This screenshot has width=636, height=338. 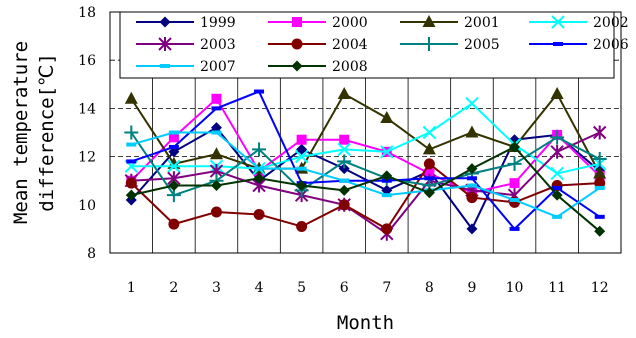 What do you see at coordinates (186, 67) in the screenshot?
I see `legend-item-2007: 2007` at bounding box center [186, 67].